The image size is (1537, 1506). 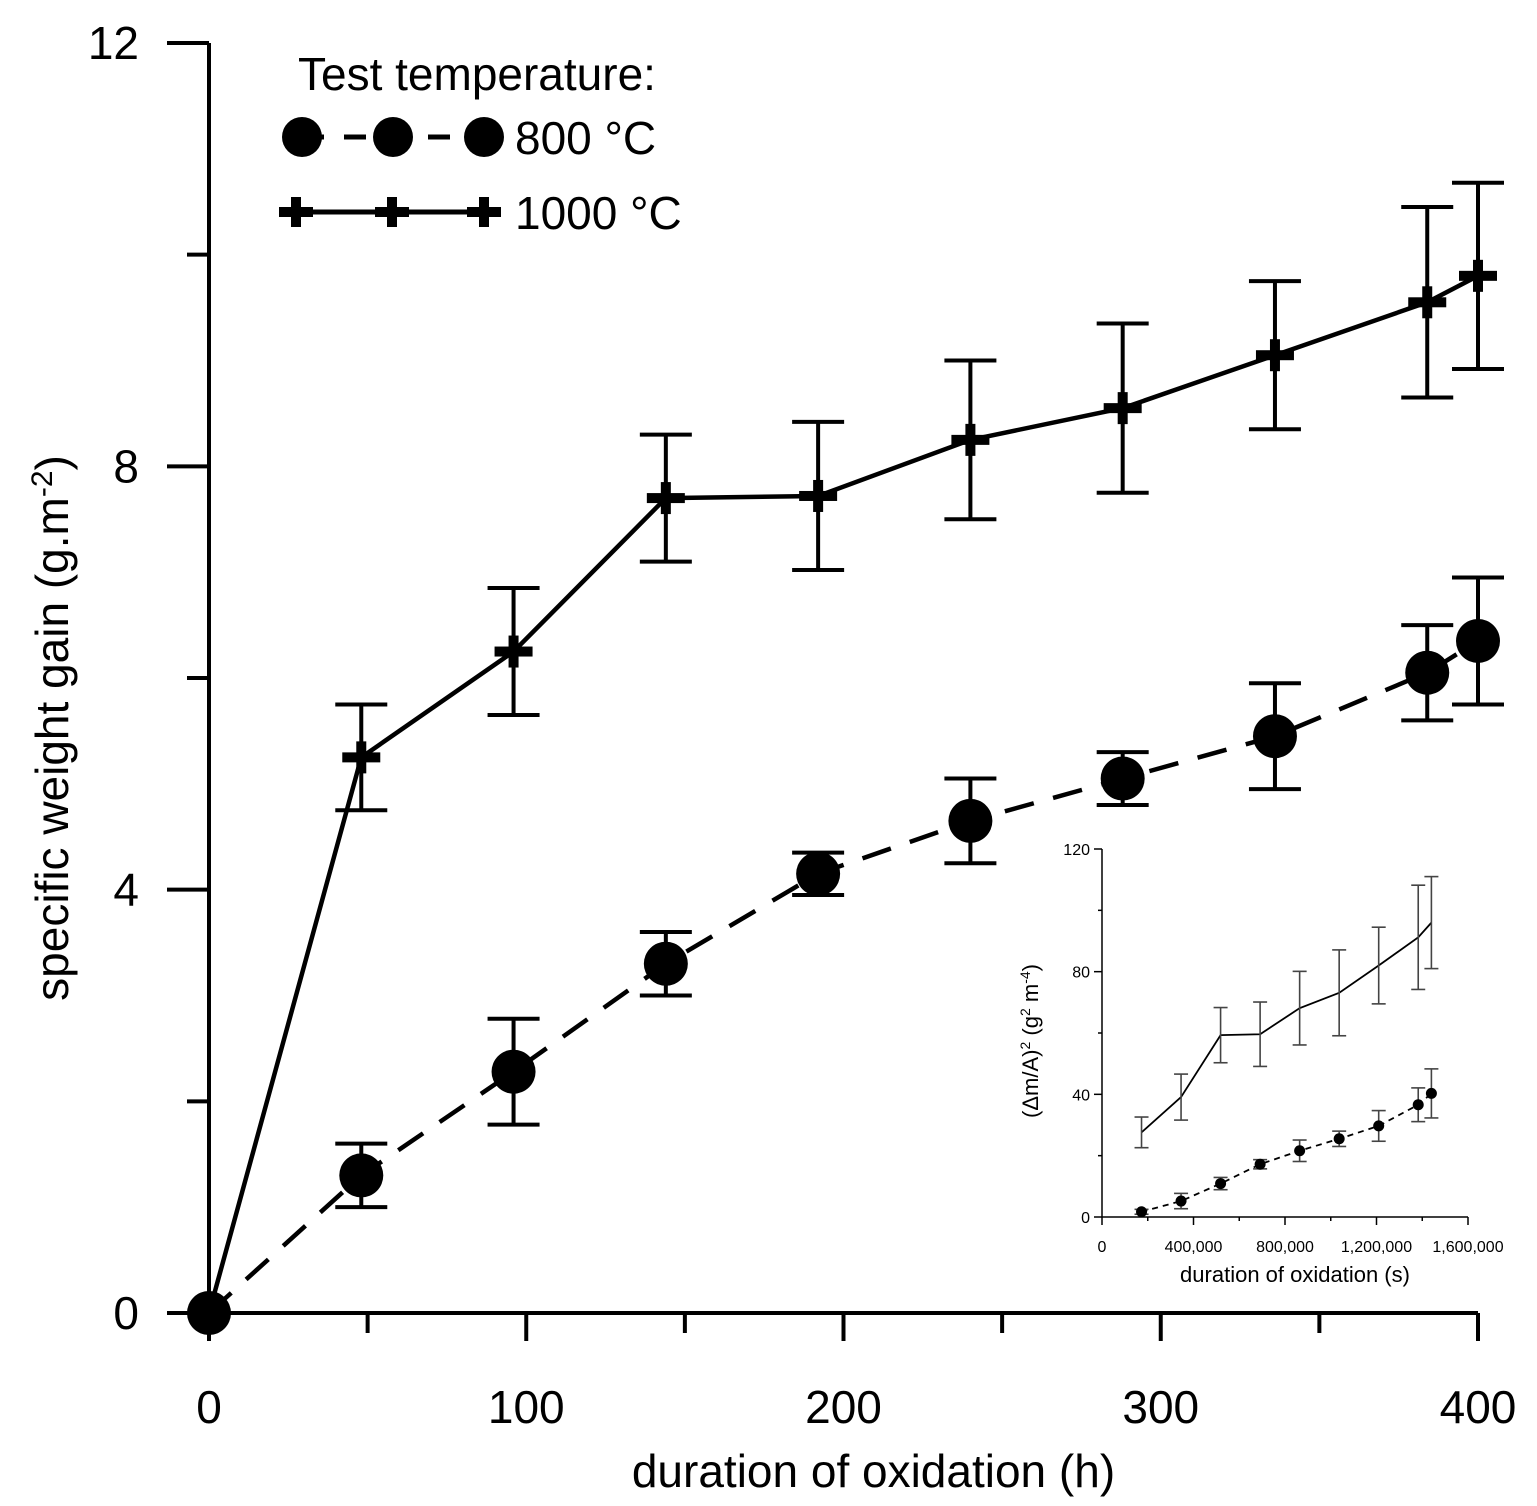 I want to click on x-tick-label: 100, so click(x=526, y=1407).